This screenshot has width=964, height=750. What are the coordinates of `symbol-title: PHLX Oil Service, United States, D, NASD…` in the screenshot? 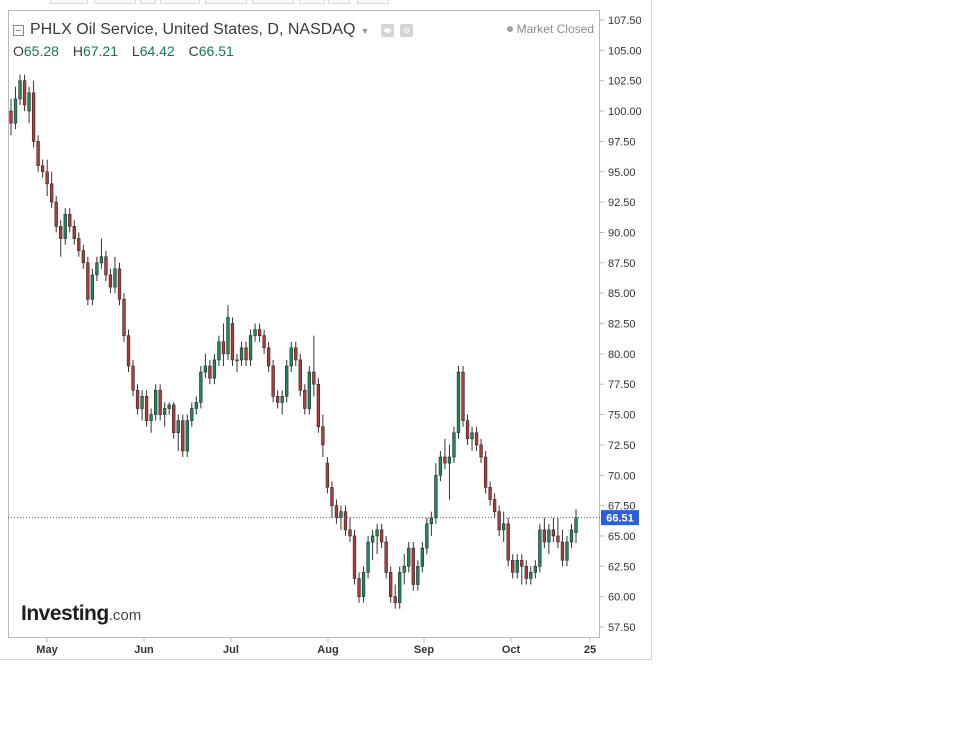 It's located at (193, 29).